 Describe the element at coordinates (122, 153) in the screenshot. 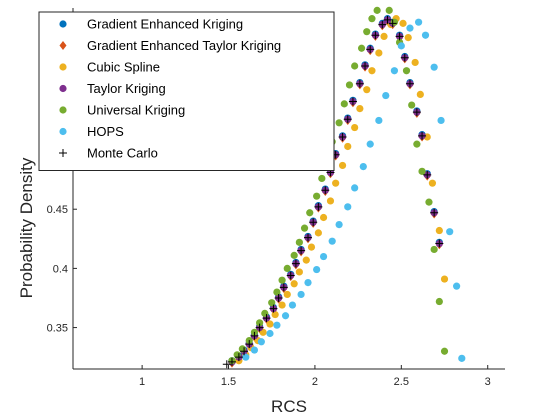

I see `legend-label: Monte Carlo` at that location.